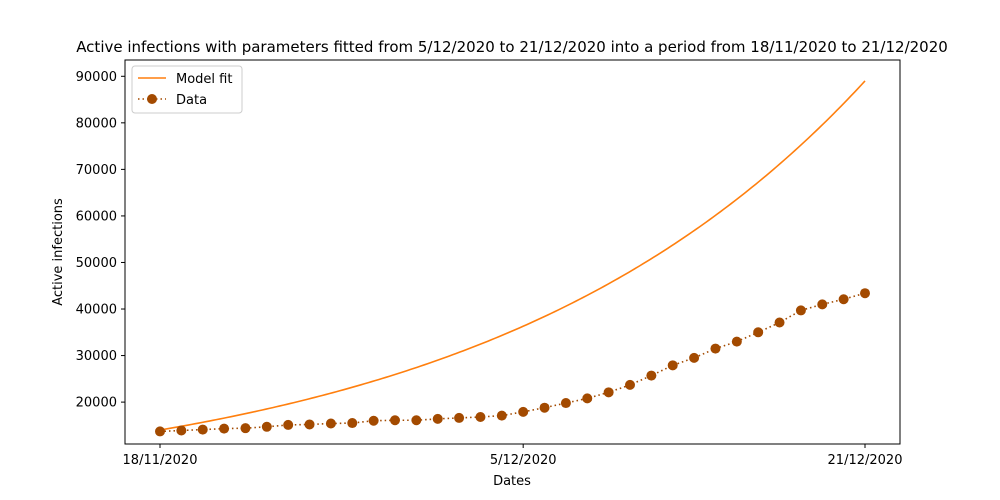  I want to click on legend-data-swatch-marker, so click(152, 99).